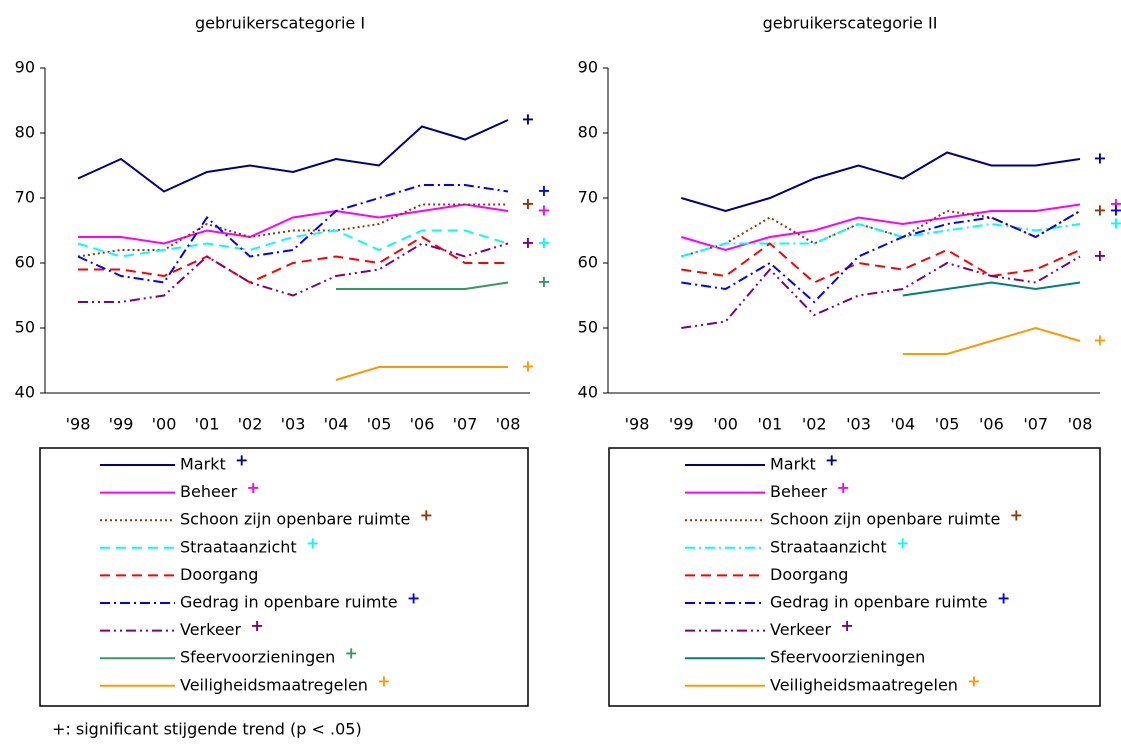  Describe the element at coordinates (280, 23) in the screenshot. I see `chart-title: gebruikerscategorie I` at that location.